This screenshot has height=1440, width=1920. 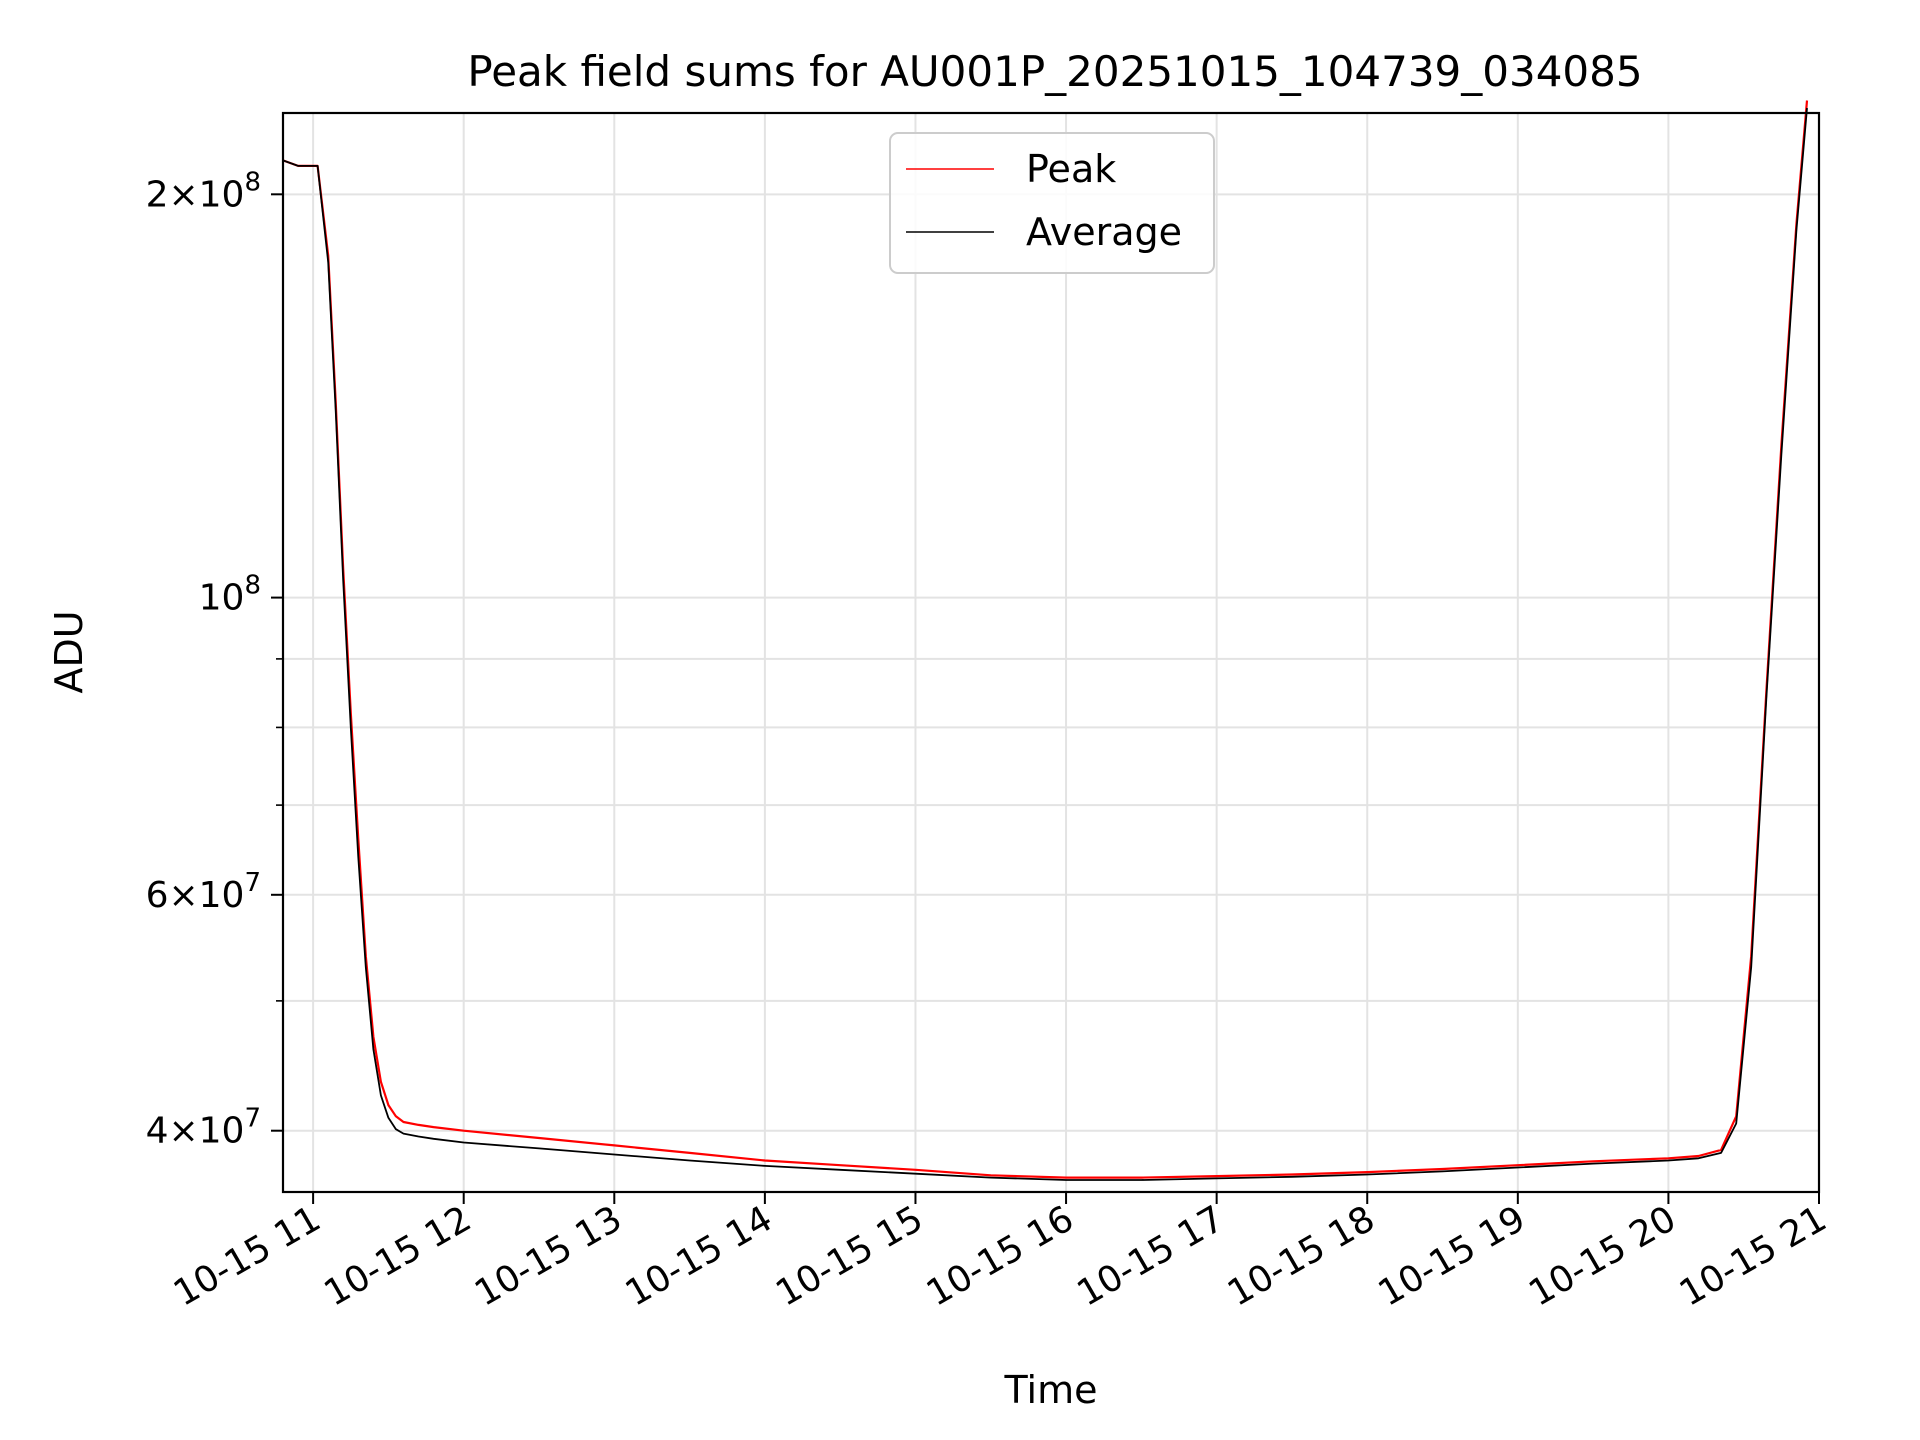 I want to click on y-tick-mantissa: 4×10, so click(x=195, y=1131).